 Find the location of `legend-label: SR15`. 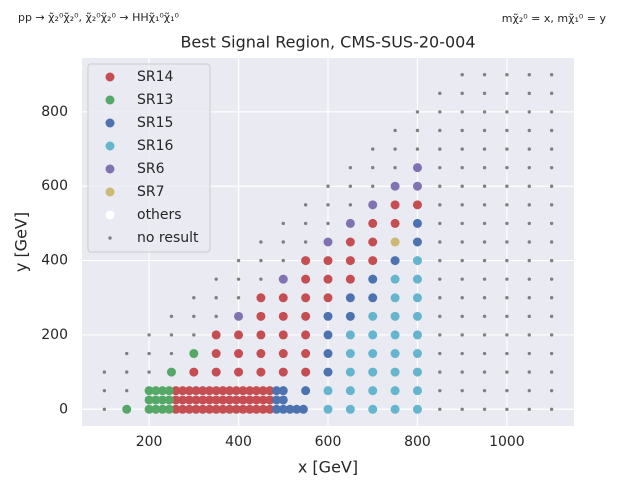

legend-label: SR15 is located at coordinates (155, 123).